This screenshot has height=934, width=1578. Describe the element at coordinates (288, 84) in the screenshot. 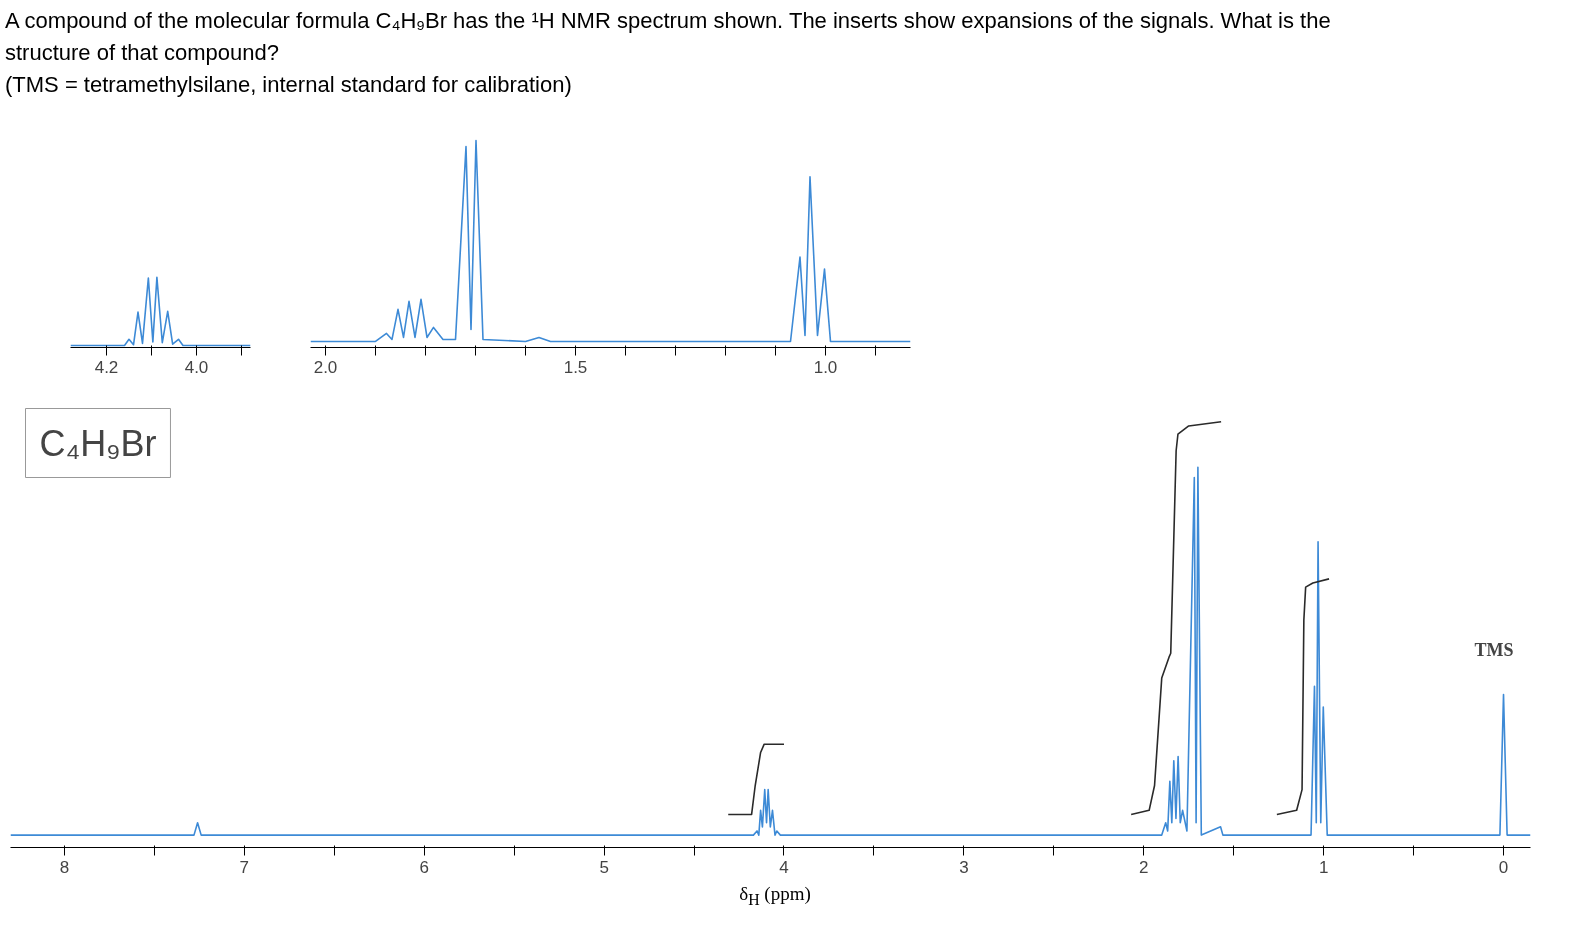

I see `chart-subtitle: (TMS = tetramethylsilane, internal standard for calibration)` at that location.